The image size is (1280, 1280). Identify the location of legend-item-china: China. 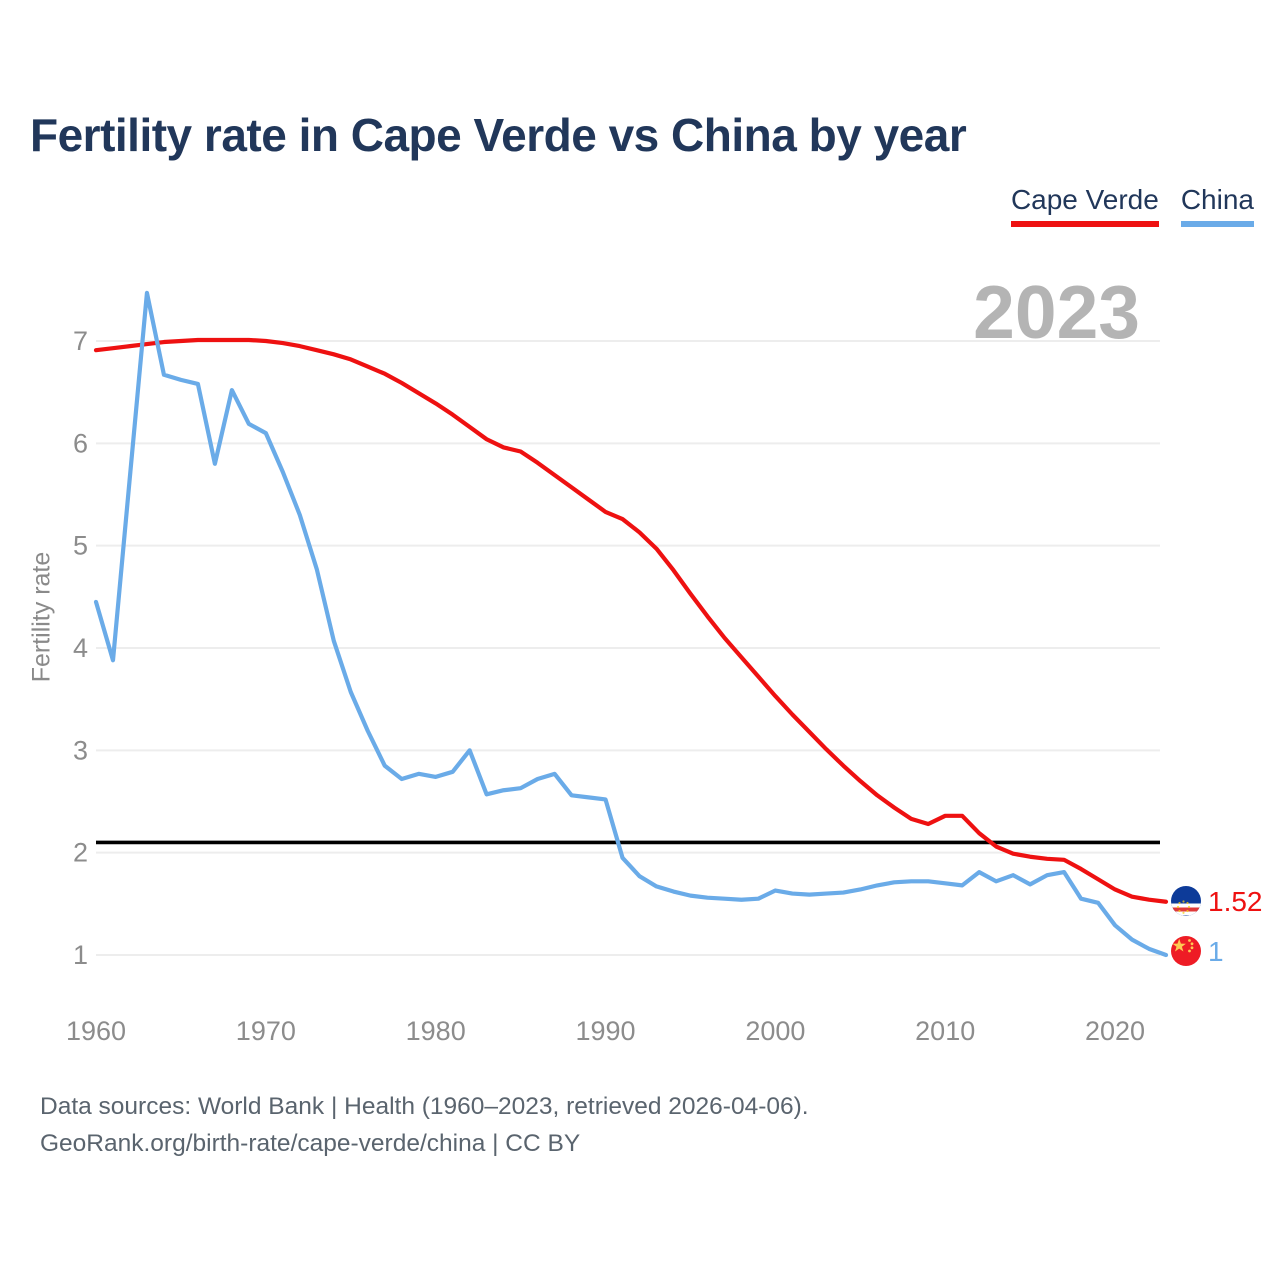
(1217, 205).